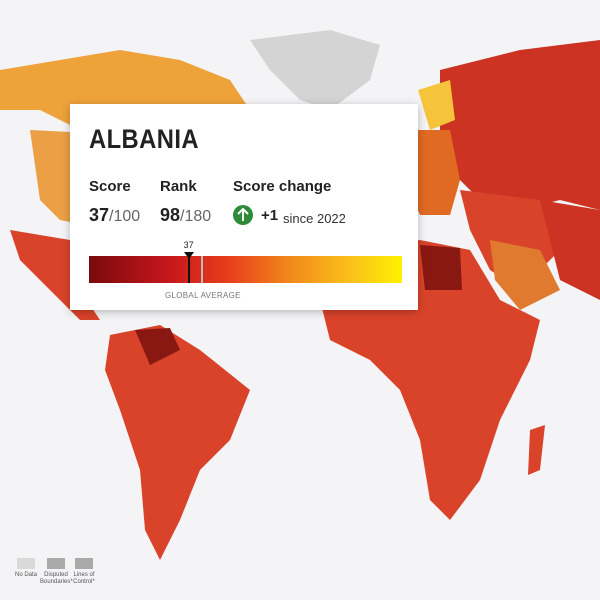 This screenshot has width=600, height=600. I want to click on up-arrow-icon, so click(243, 215).